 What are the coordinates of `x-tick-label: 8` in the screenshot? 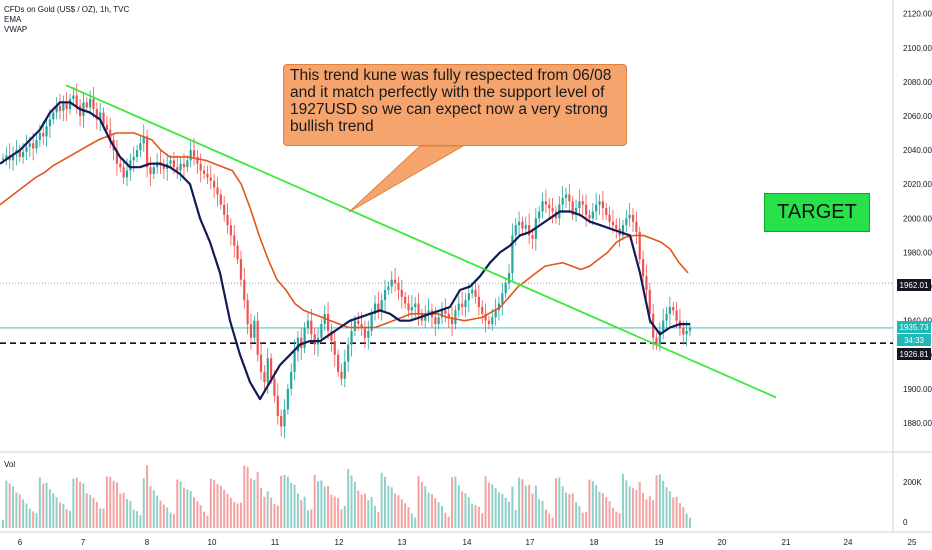 It's located at (147, 542).